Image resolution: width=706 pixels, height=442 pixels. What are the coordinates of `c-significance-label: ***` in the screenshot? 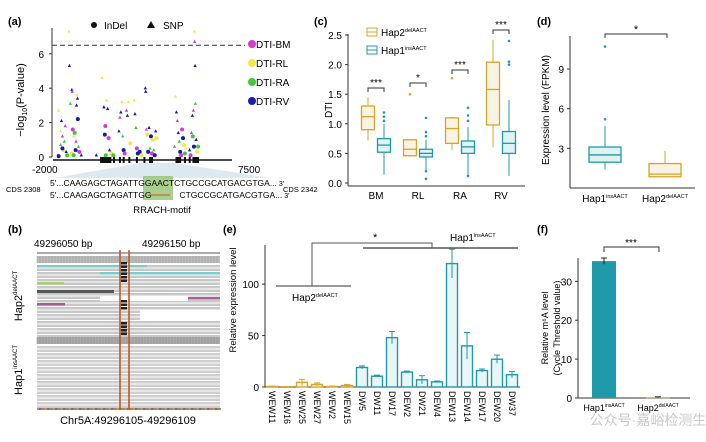 It's located at (460, 65).